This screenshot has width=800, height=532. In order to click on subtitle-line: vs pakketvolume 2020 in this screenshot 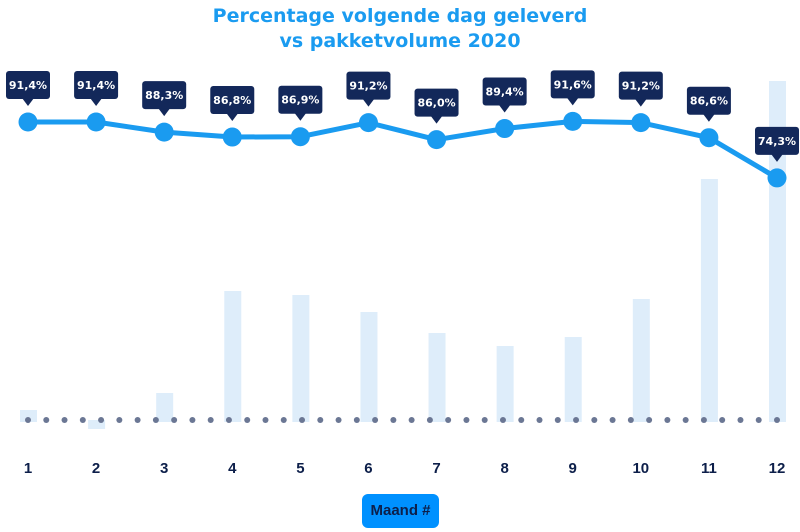, I will do `click(400, 41)`.